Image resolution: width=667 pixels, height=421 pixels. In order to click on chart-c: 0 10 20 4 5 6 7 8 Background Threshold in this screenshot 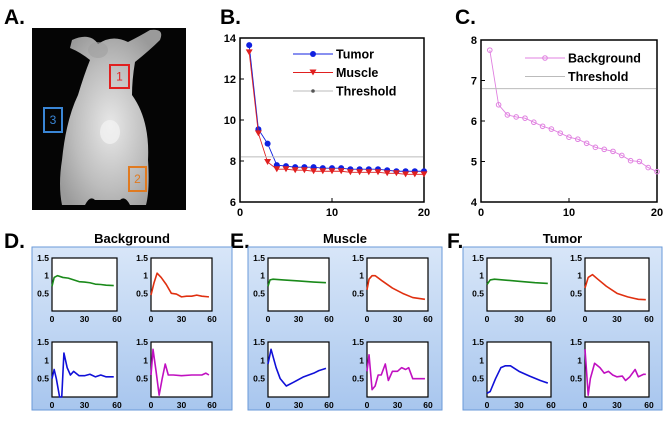, I will do `click(567, 127)`.